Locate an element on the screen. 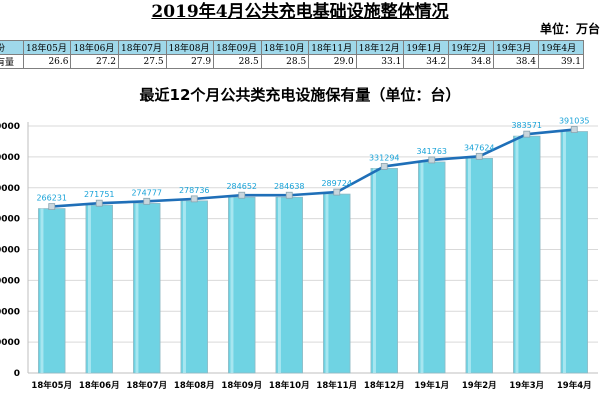 The height and width of the screenshot is (400, 600). value-cell: 27.5 is located at coordinates (142, 61).